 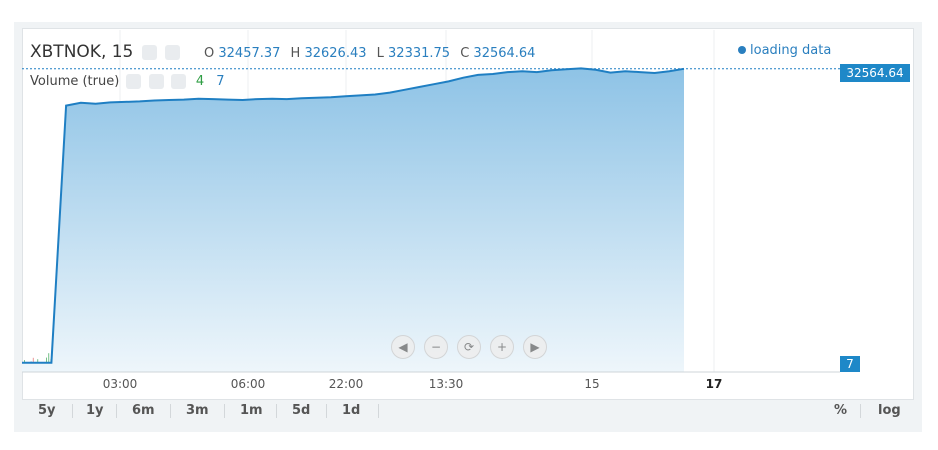 What do you see at coordinates (120, 384) in the screenshot?
I see `x-axis-label: 03:00` at bounding box center [120, 384].